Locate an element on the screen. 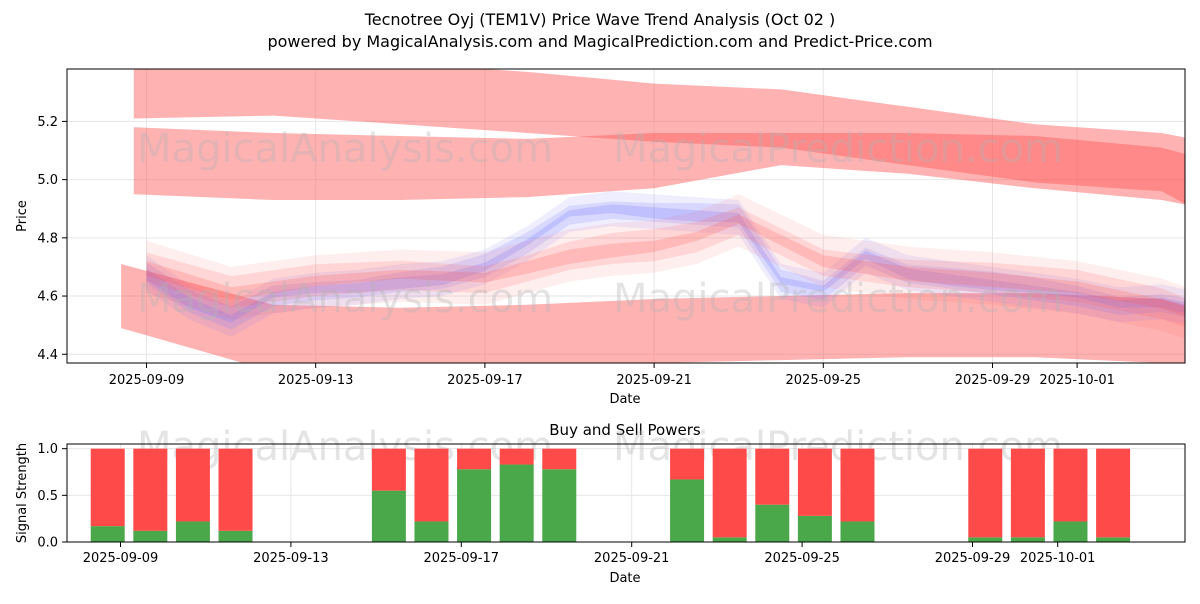 This screenshot has width=1200, height=604. price-x-tick-label: 2025-10-01 is located at coordinates (1077, 380).